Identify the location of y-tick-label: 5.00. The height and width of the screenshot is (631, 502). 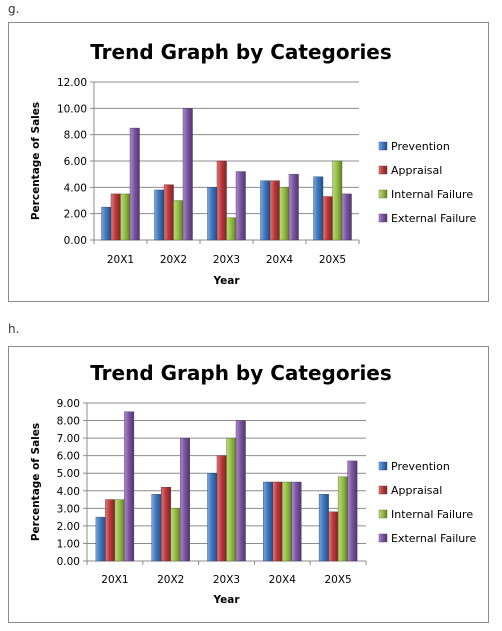
(68, 474).